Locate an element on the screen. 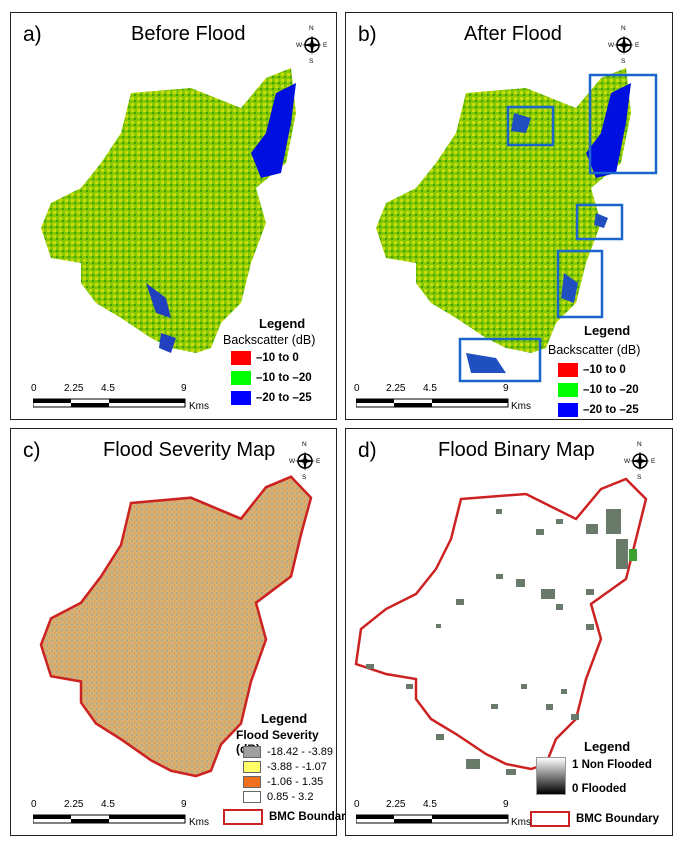 This screenshot has height=845, width=689. panel-label: d) is located at coordinates (367, 450).